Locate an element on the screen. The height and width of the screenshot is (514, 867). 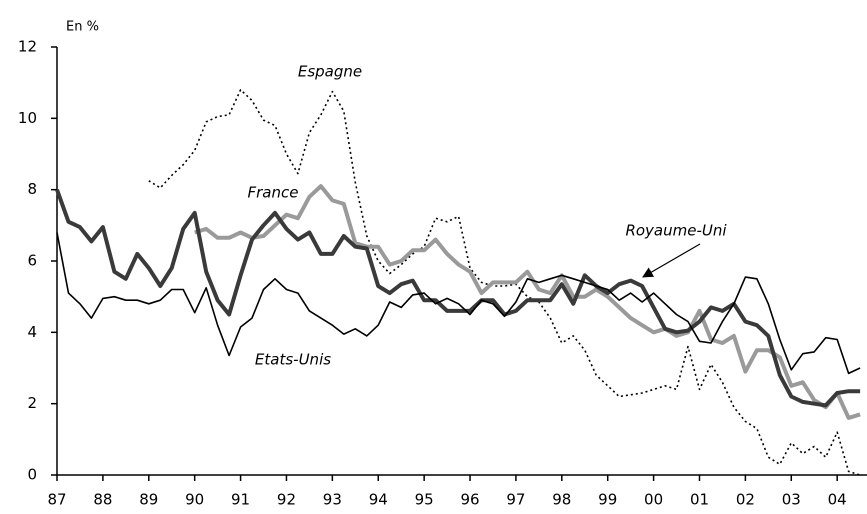
x-tick-label: 99 is located at coordinates (607, 500).